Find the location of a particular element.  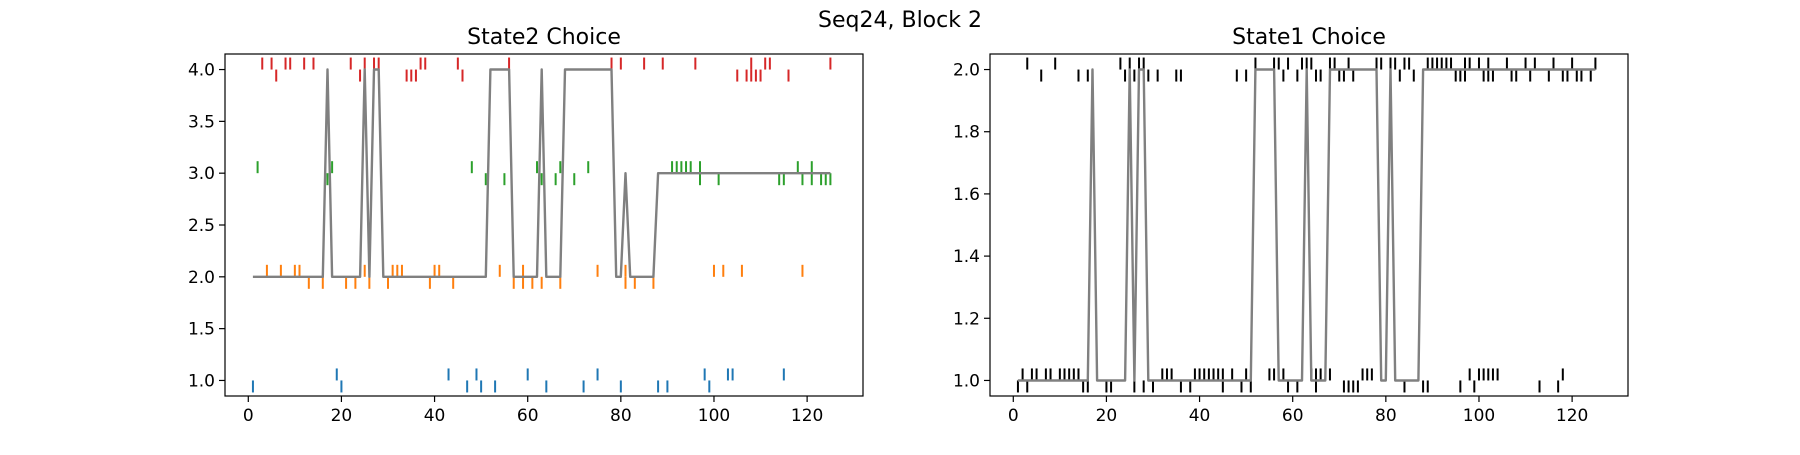

figure-suptitle: Seq24, Block 2 is located at coordinates (900, 20).